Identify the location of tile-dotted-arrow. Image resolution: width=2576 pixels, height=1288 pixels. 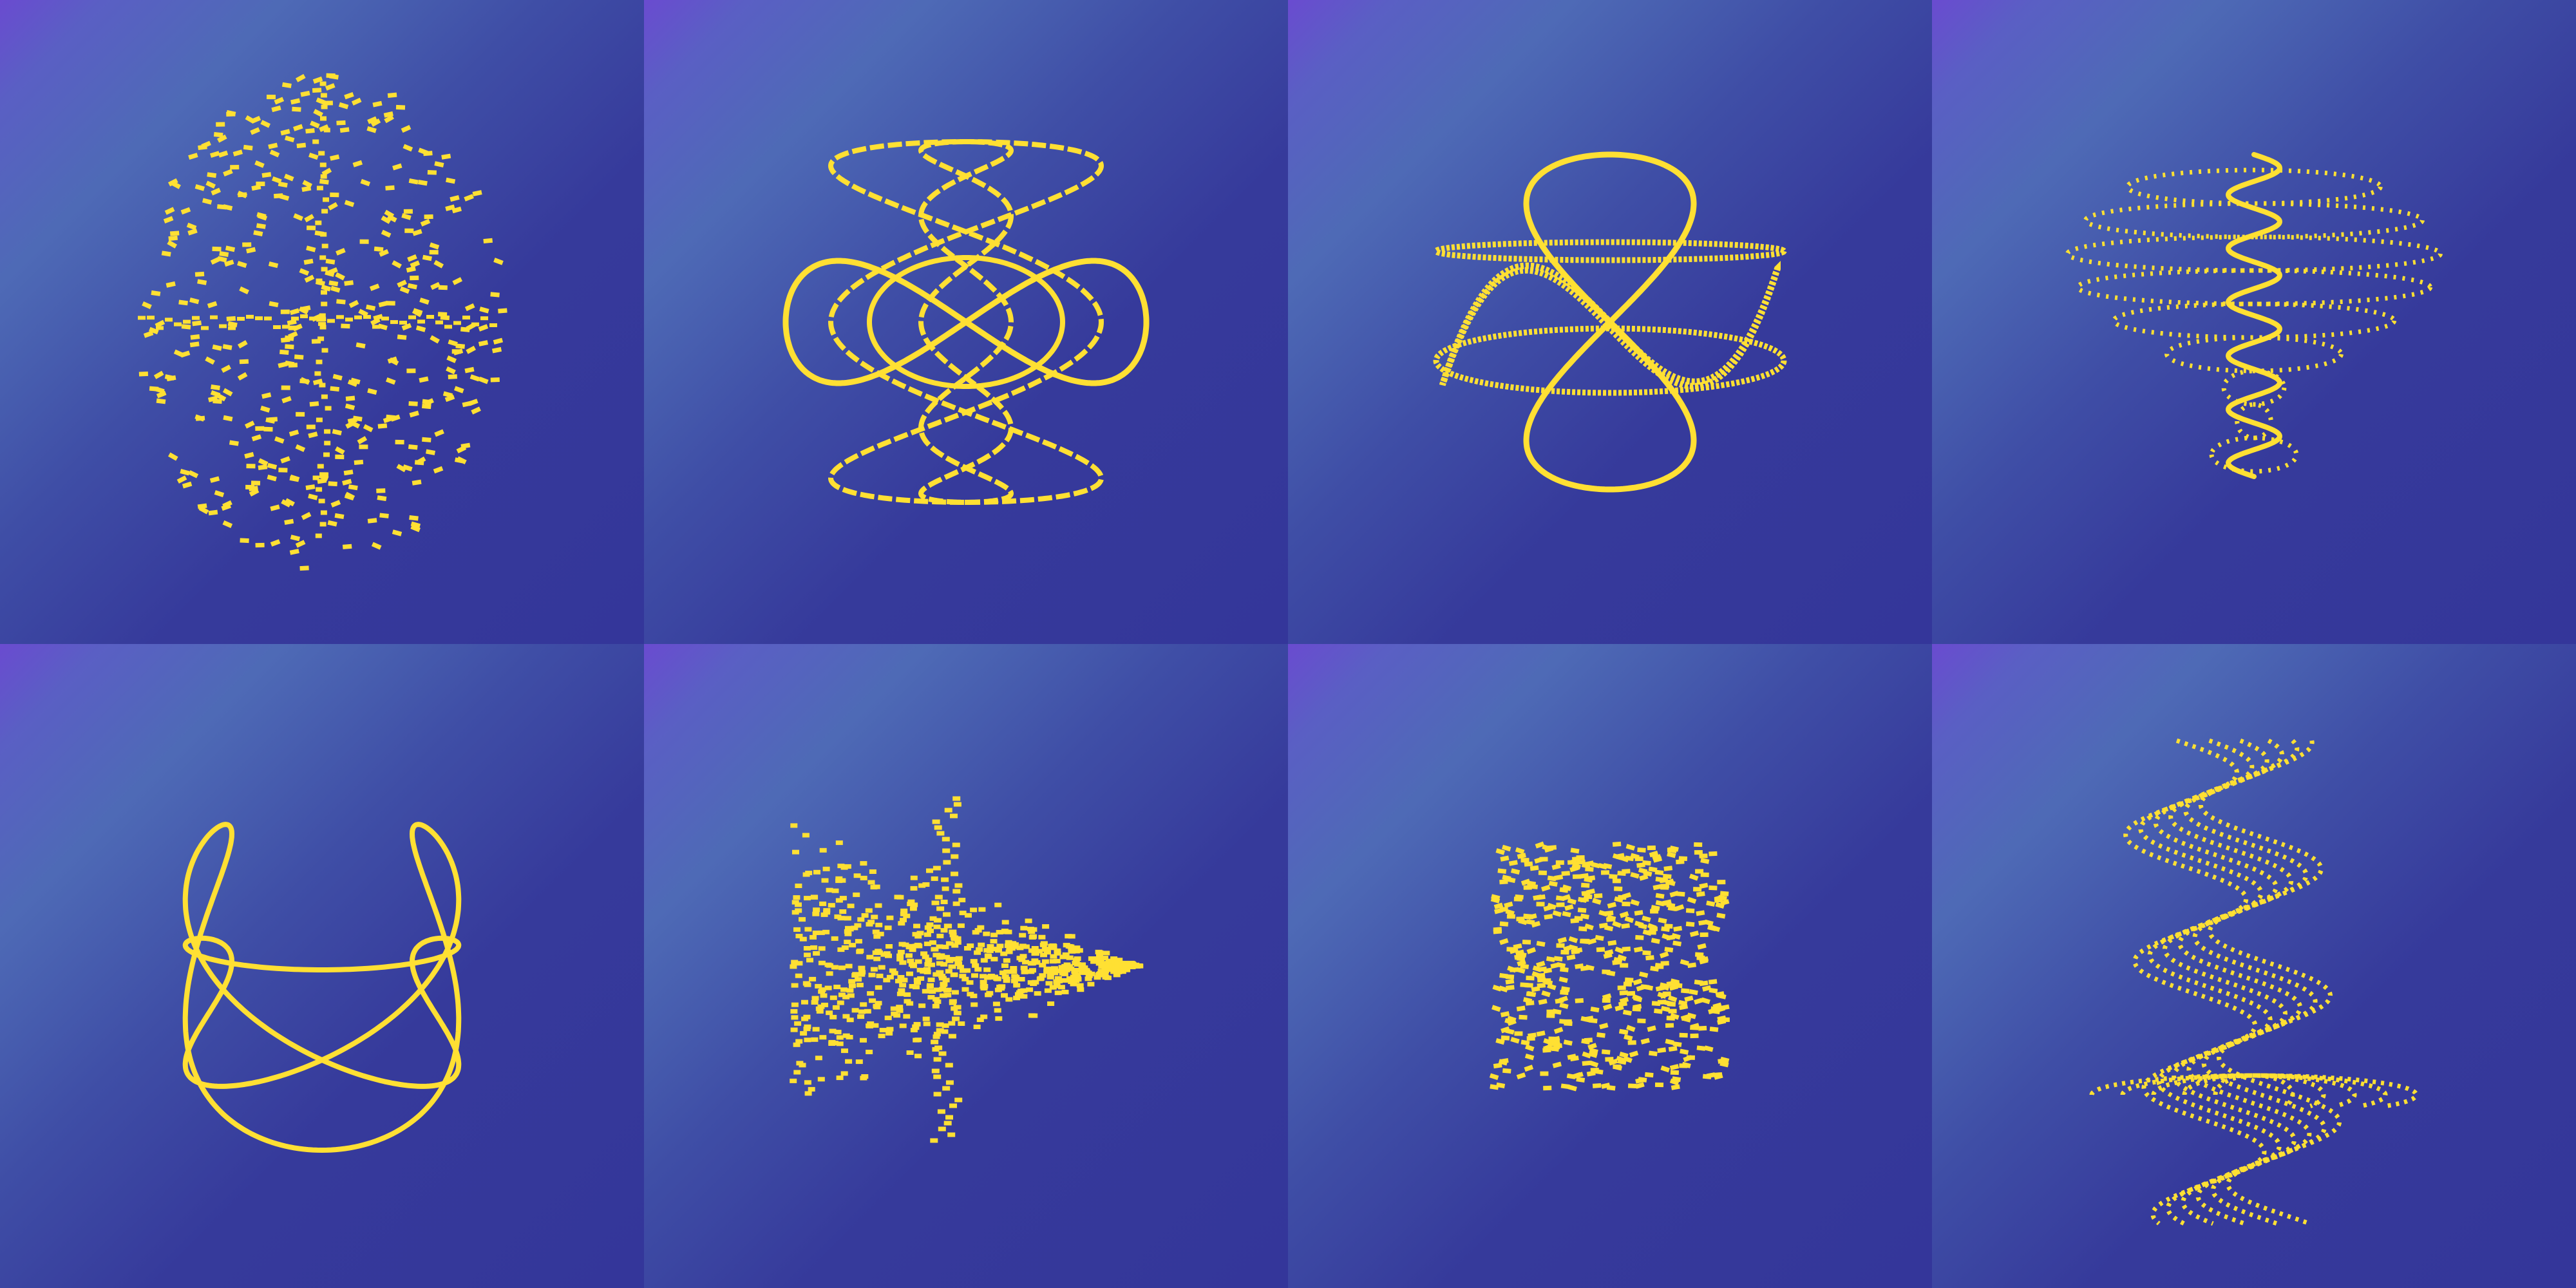
(966, 966).